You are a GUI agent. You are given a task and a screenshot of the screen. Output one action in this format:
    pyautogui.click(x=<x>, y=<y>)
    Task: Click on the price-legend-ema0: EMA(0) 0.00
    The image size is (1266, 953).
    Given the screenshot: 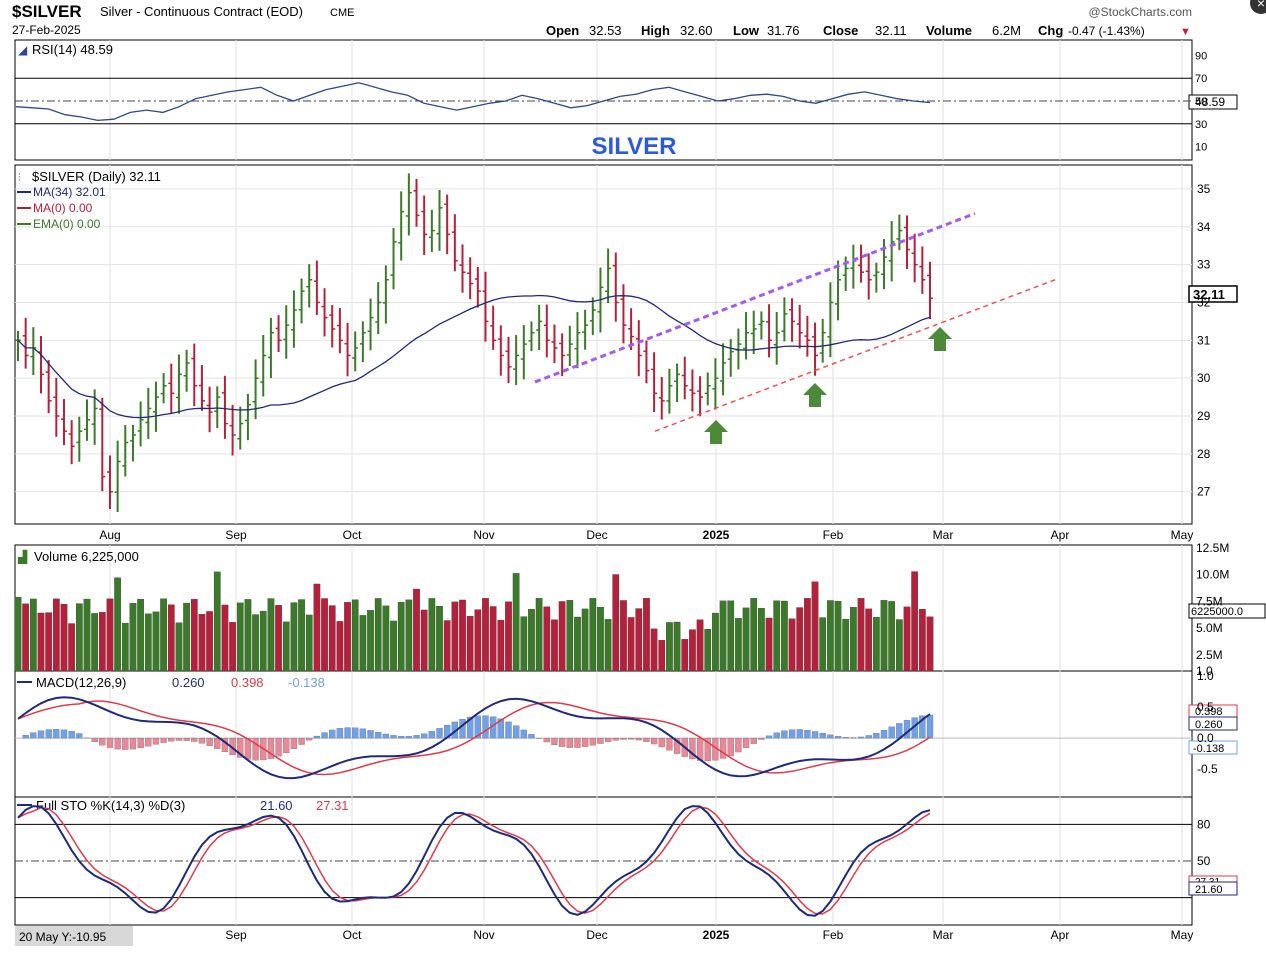 What is the action you would take?
    pyautogui.click(x=67, y=224)
    